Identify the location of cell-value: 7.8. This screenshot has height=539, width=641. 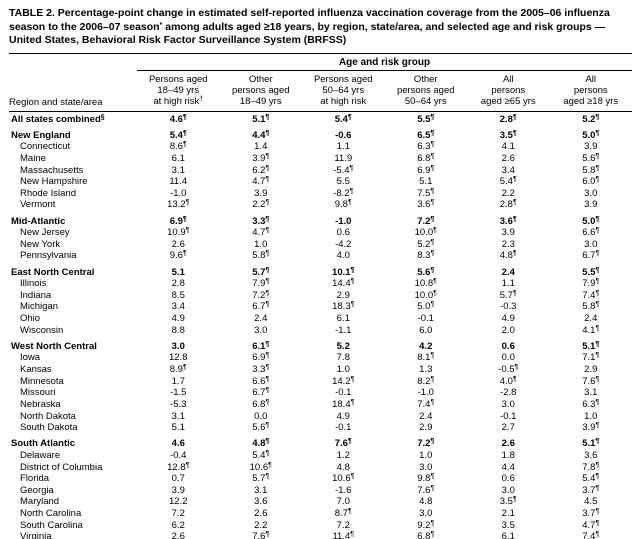
(343, 358).